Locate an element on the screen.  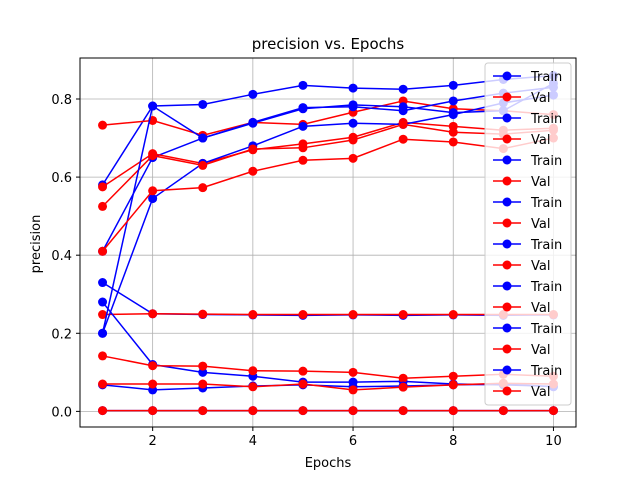
y-tick-label: 0.0 is located at coordinates (61, 412).